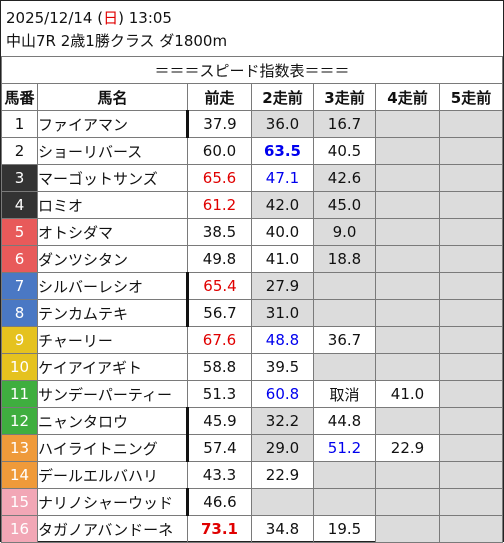 This screenshot has height=543, width=504. Describe the element at coordinates (219, 259) in the screenshot. I see `speed-index-1: 49.8` at that location.